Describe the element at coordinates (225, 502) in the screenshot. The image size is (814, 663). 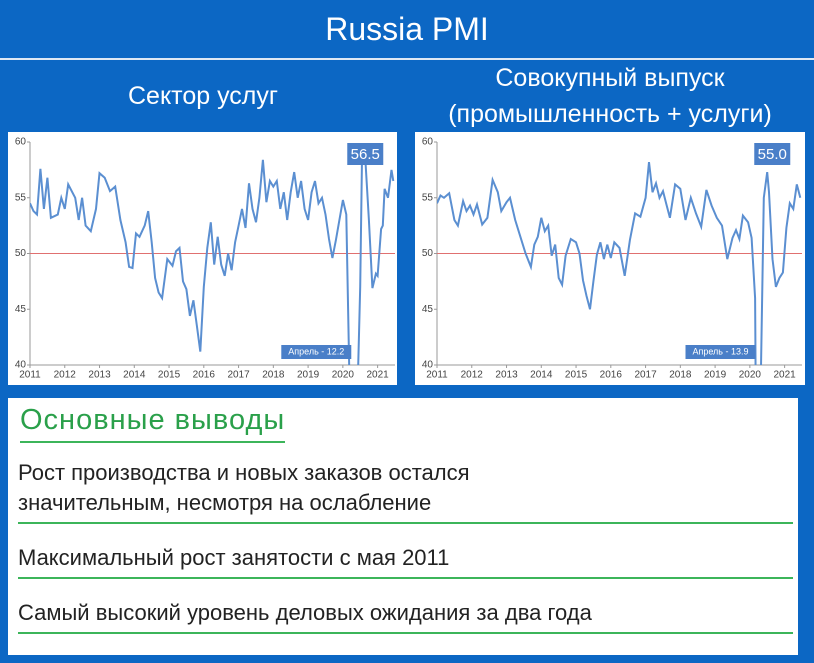
I see `finding-line: значительным, несмотря на ослабление` at that location.